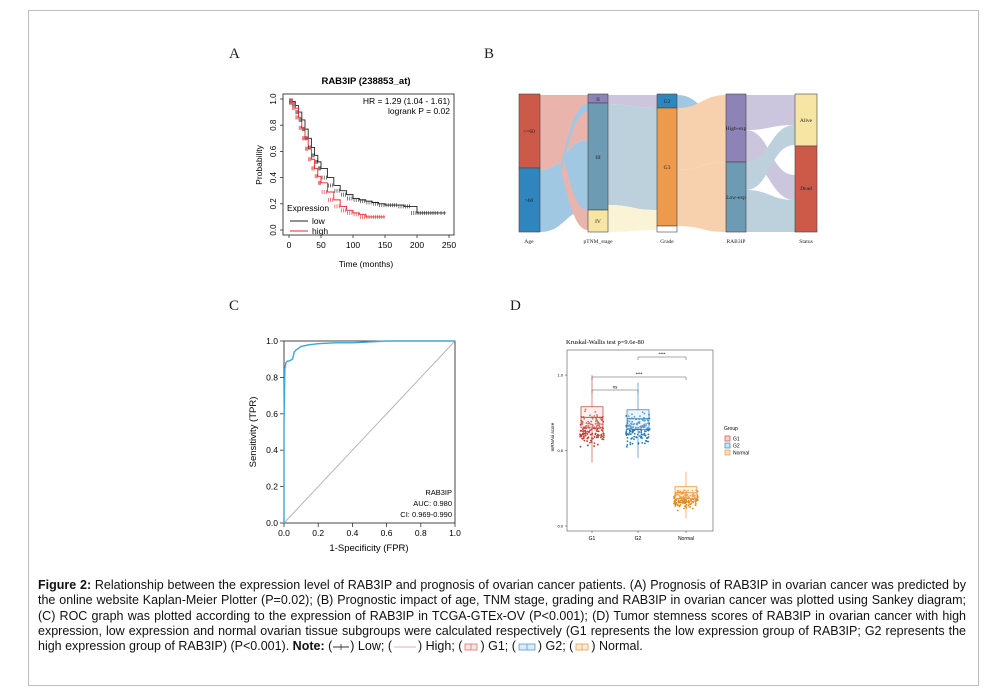  I want to click on box-x-tick-label: Normal, so click(686, 539).